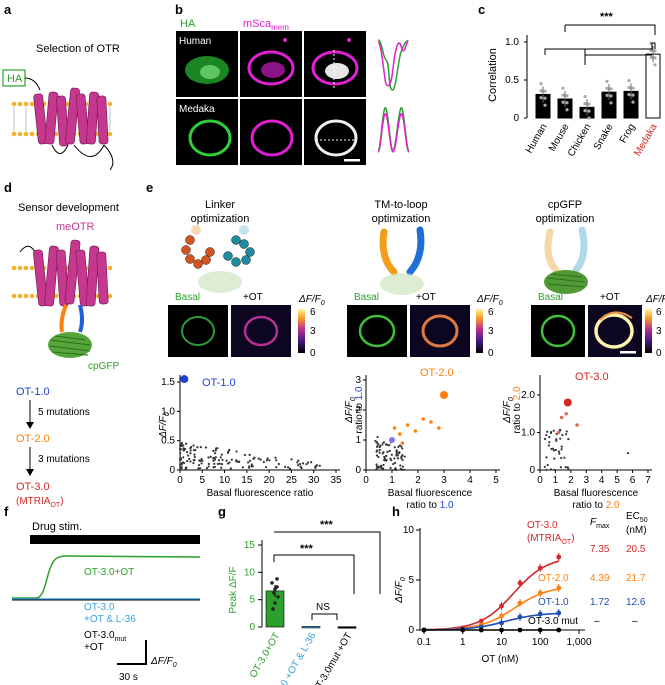 This screenshot has width=665, height=685. Describe the element at coordinates (463, 642) in the screenshot. I see `panel-h-xtick: 1` at that location.